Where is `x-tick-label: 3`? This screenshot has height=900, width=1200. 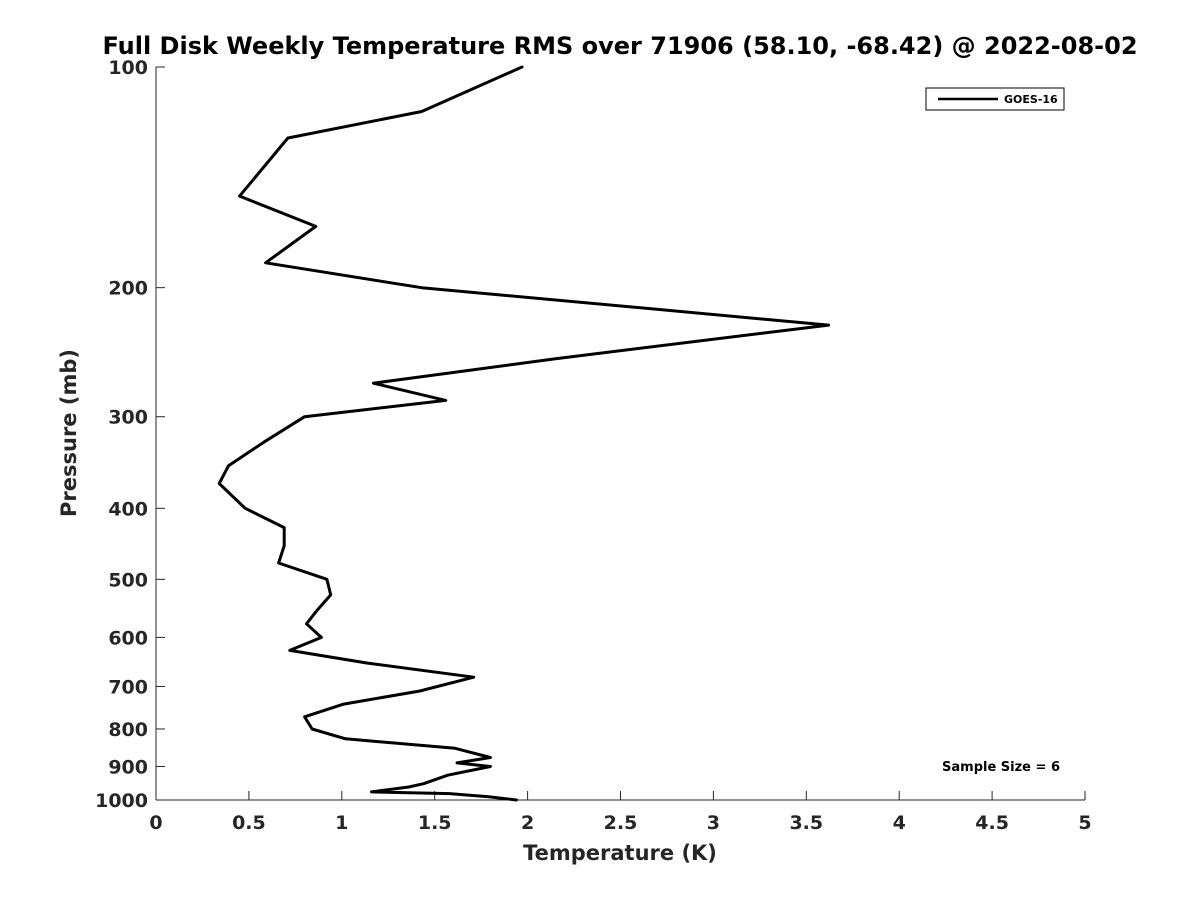
x-tick-label: 3 is located at coordinates (713, 823).